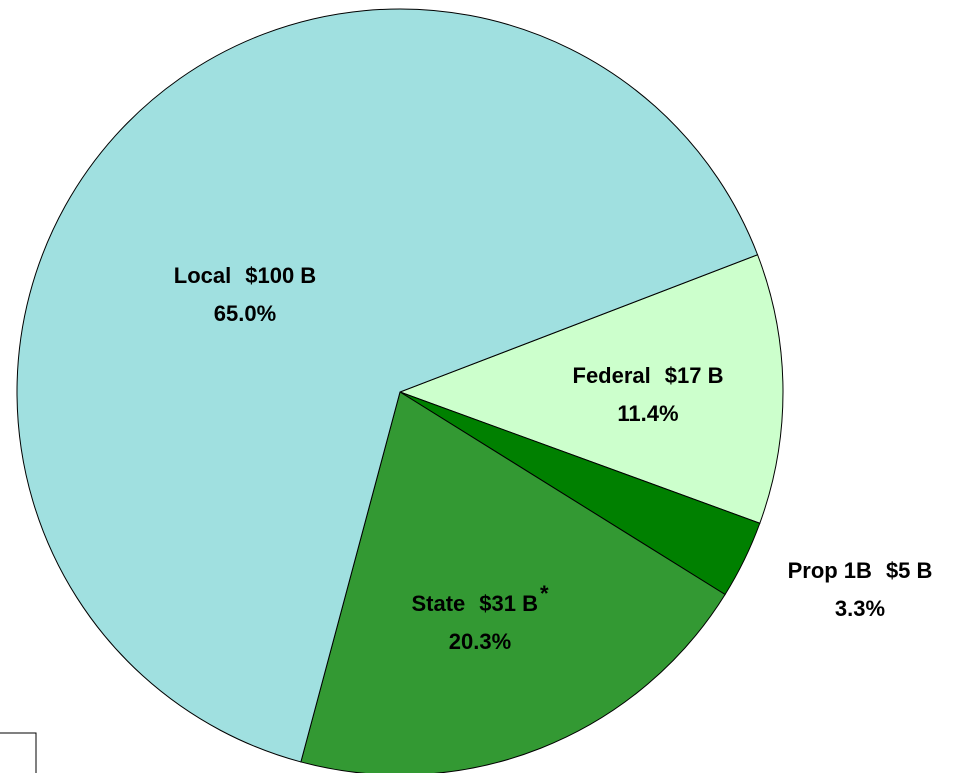 The width and height of the screenshot is (977, 773). What do you see at coordinates (830, 570) in the screenshot?
I see `category-name: Prop 1B` at bounding box center [830, 570].